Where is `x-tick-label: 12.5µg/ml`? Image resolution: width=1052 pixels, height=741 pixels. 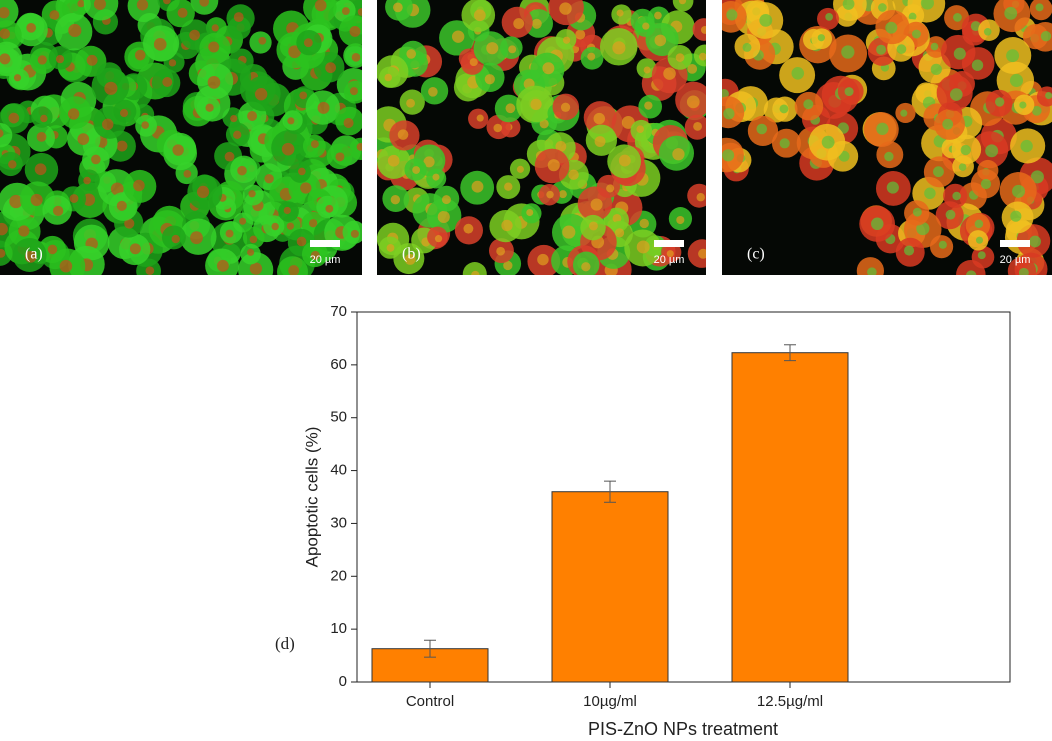 x-tick-label: 12.5µg/ml is located at coordinates (790, 701).